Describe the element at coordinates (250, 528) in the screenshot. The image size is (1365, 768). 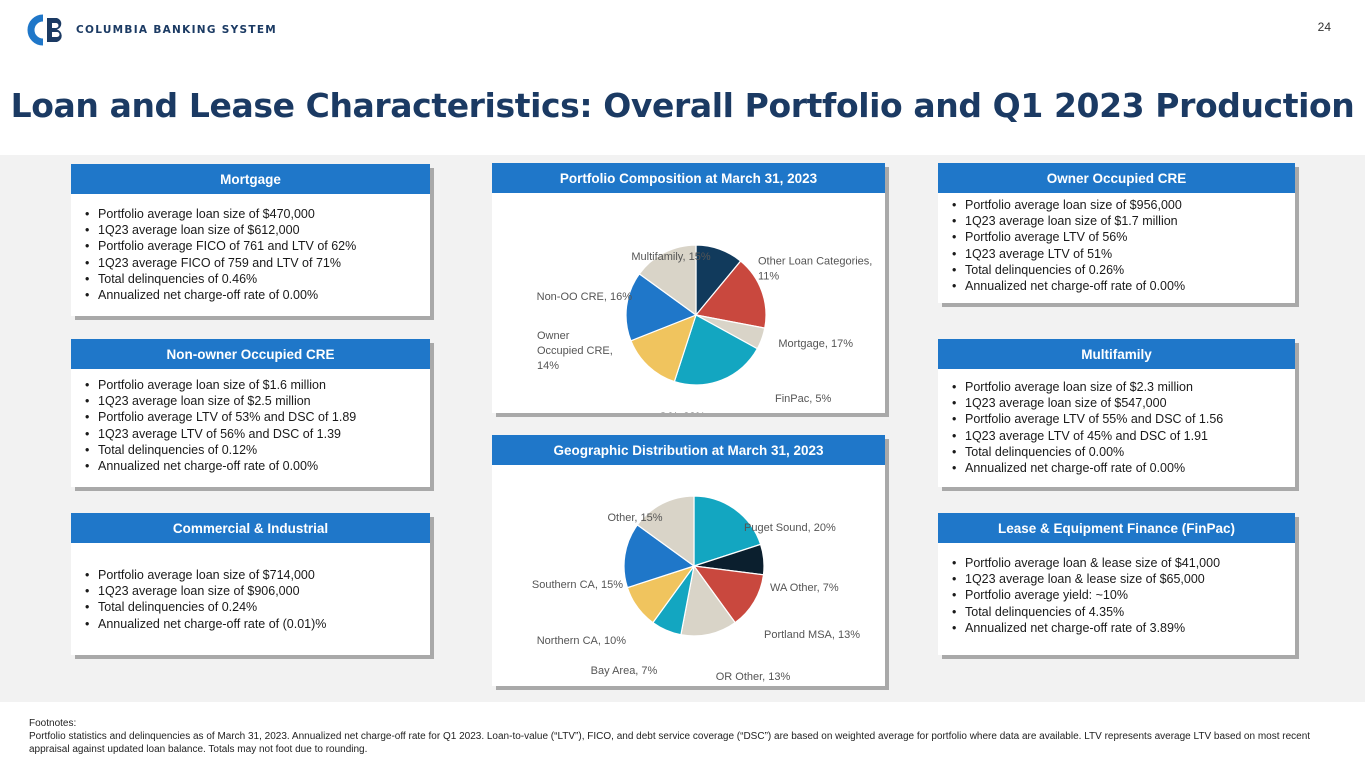
I see `commercial-industrial-card-header: Commercial & Industrial` at that location.